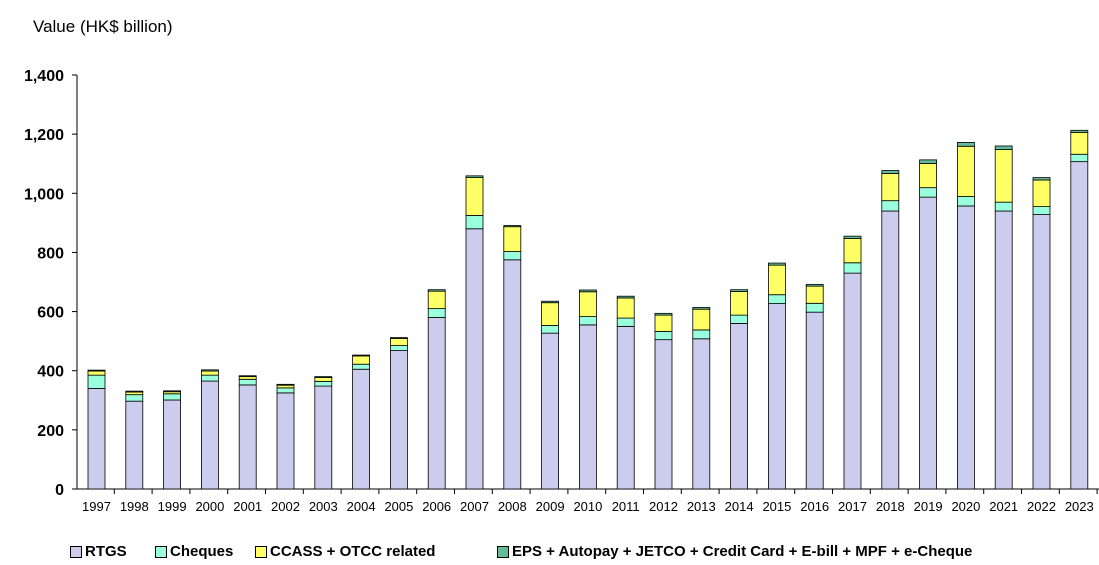  I want to click on x-tick-label: 2000, so click(209, 506).